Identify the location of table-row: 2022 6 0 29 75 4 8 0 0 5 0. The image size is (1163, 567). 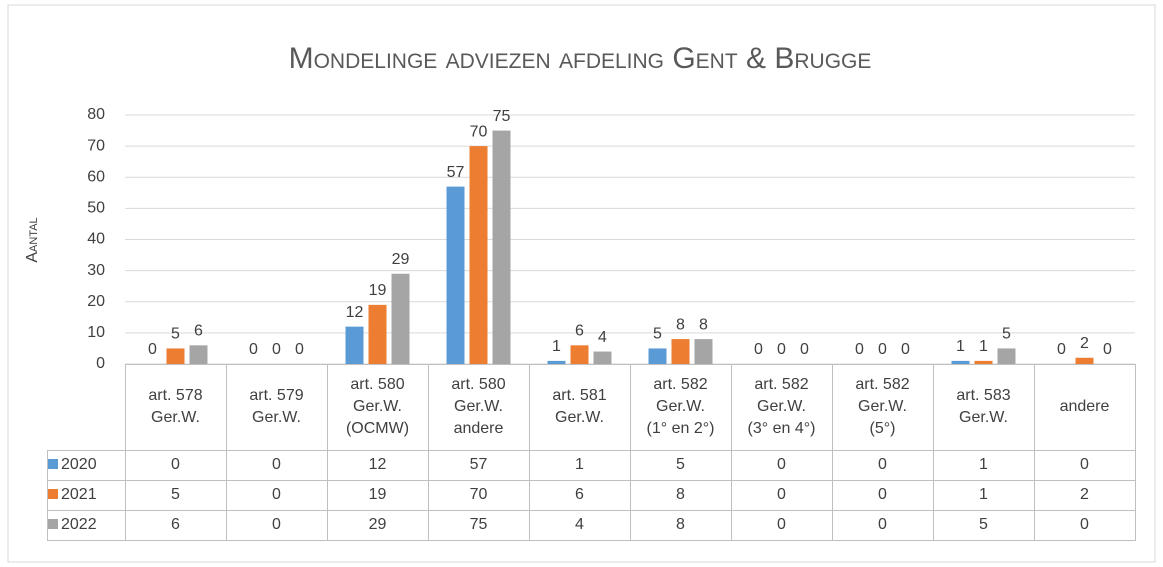
(591, 525).